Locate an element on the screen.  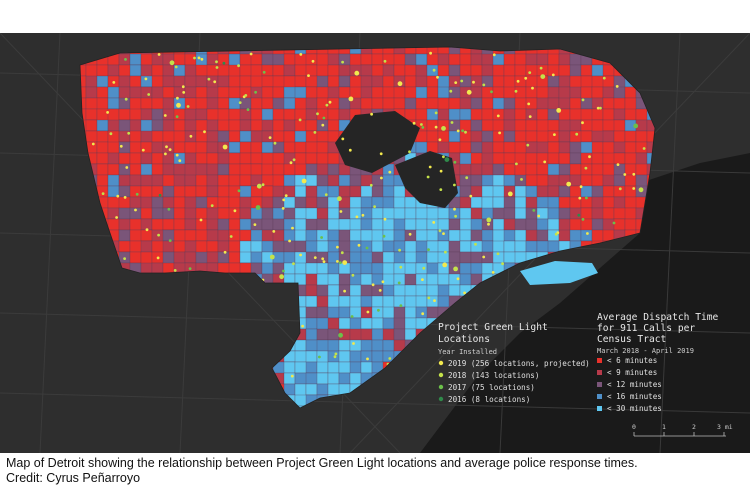
legend-swatch-9min is located at coordinates (599, 372).